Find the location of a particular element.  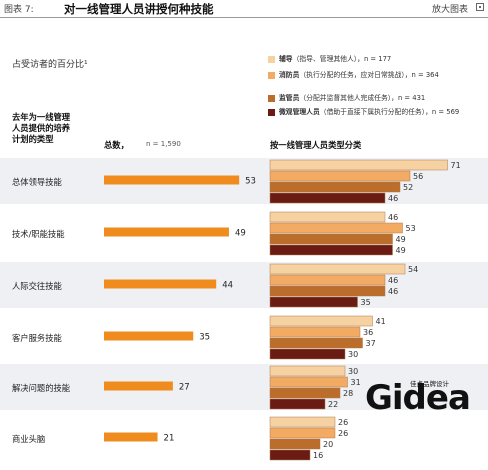

total-value-label: 44 is located at coordinates (227, 286).